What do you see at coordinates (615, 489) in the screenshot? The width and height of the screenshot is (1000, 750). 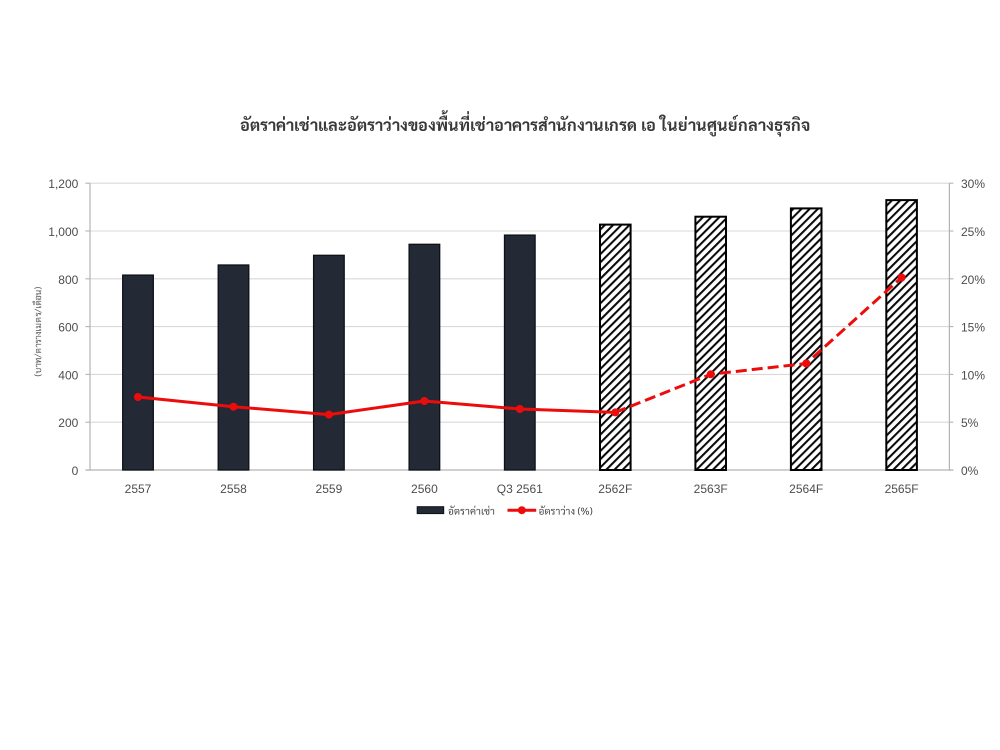 I see `svg-text: 2562F` at bounding box center [615, 489].